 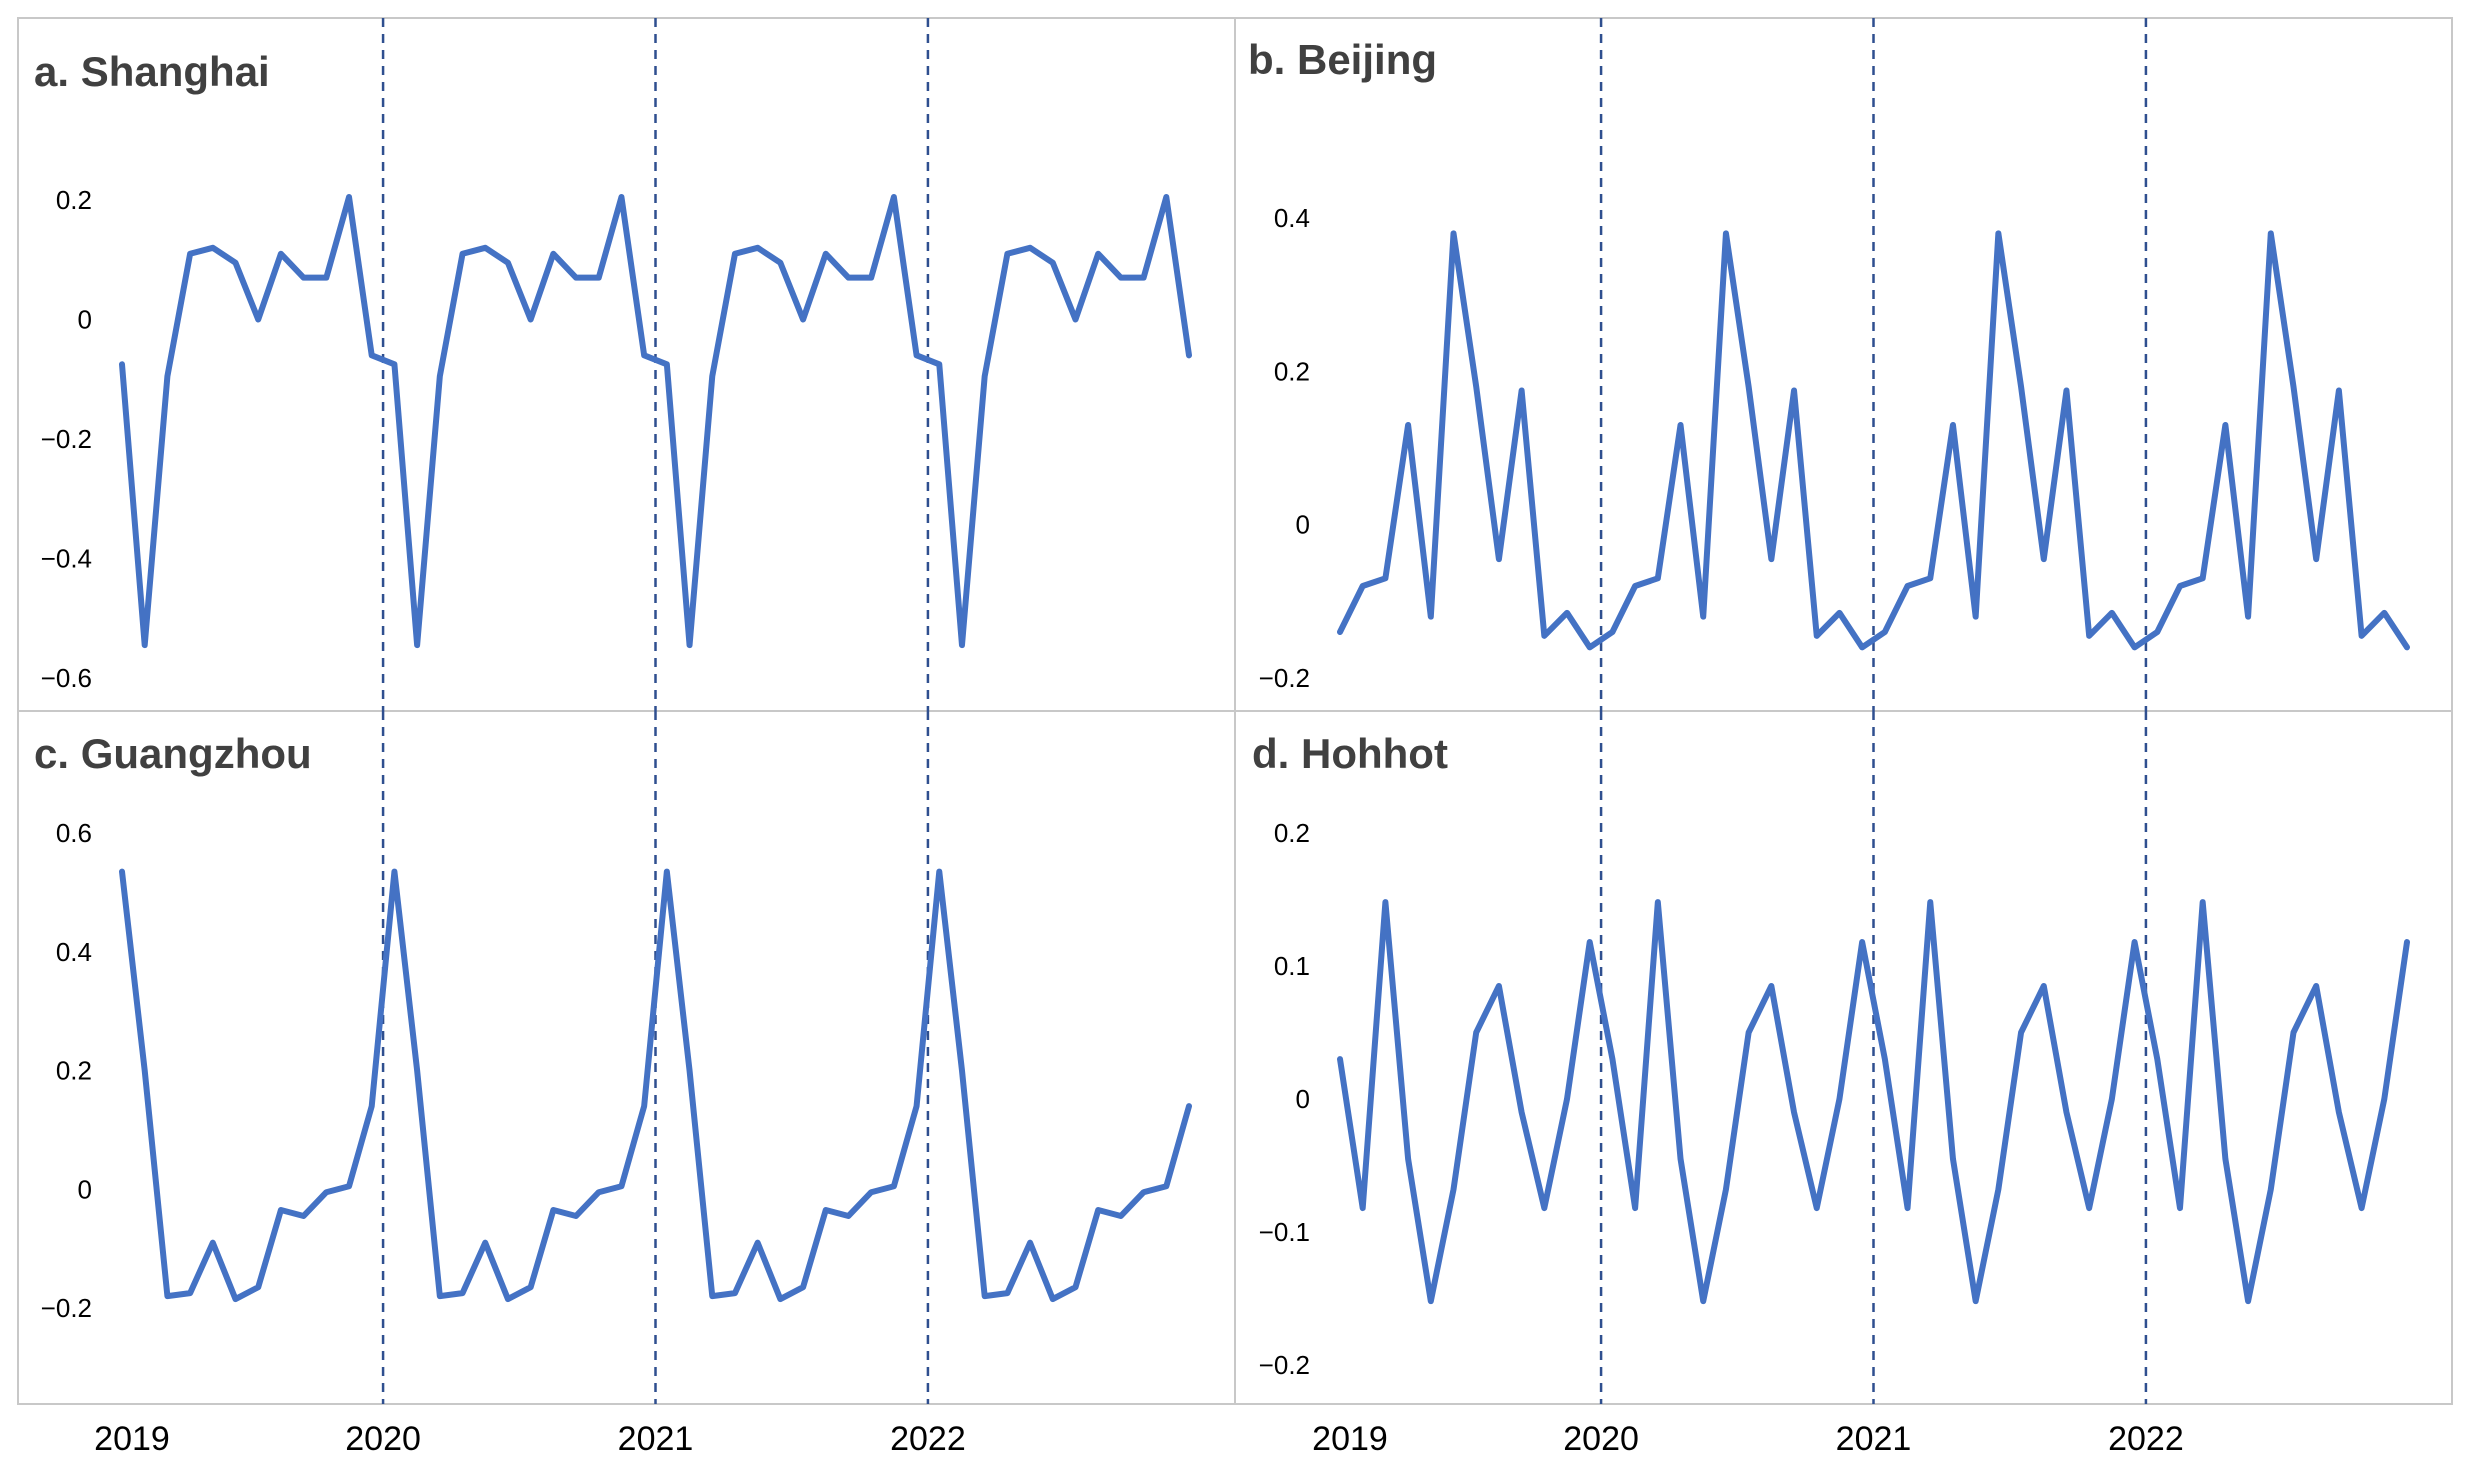 What do you see at coordinates (66, 559) in the screenshot?
I see `y-tick-label: −0.4` at bounding box center [66, 559].